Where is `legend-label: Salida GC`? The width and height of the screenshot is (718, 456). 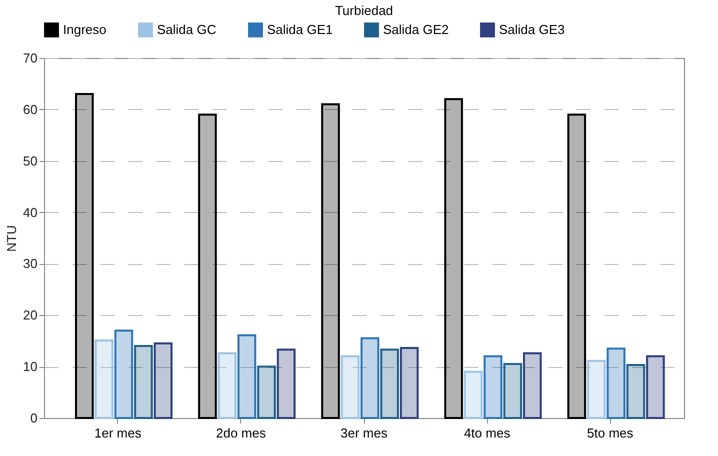 legend-label: Salida GC is located at coordinates (186, 29).